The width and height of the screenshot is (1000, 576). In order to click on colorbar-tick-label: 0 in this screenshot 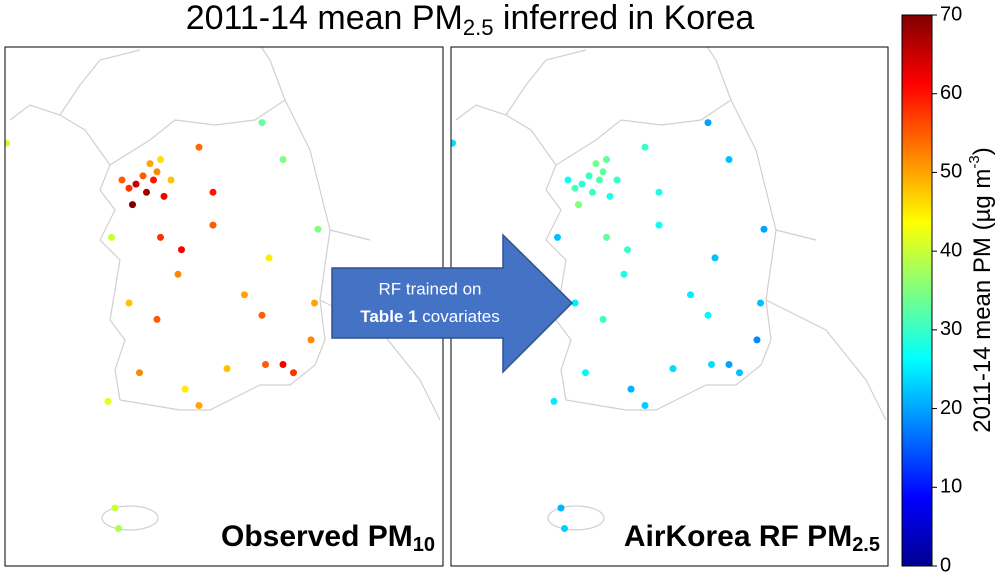, I will do `click(945, 565)`.